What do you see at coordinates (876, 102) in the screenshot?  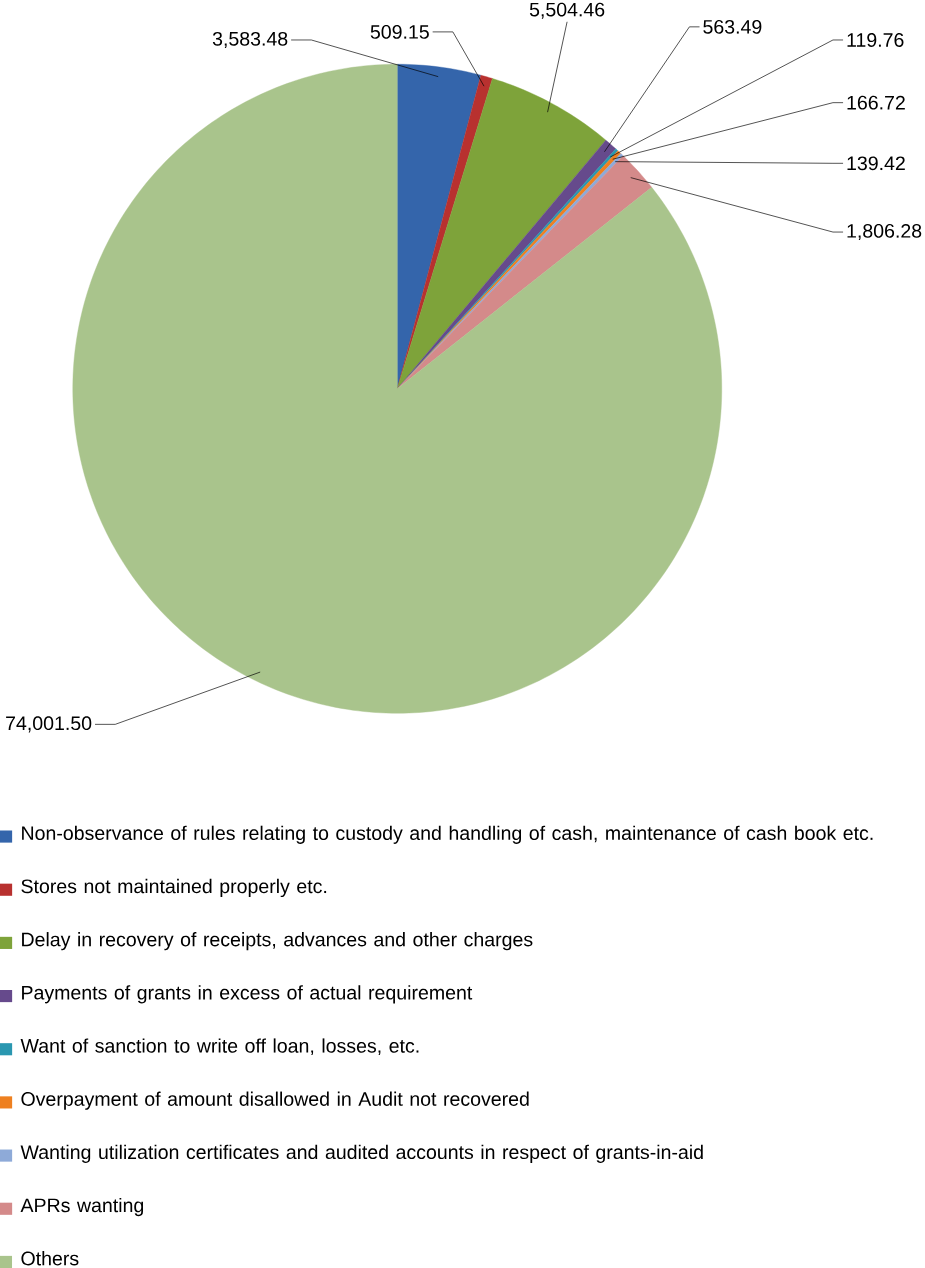 I see `data-label: 166.72` at bounding box center [876, 102].